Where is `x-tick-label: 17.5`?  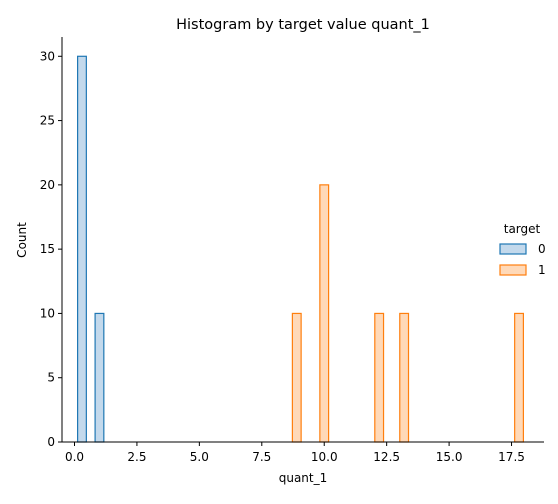
x-tick-label: 17.5 is located at coordinates (511, 457).